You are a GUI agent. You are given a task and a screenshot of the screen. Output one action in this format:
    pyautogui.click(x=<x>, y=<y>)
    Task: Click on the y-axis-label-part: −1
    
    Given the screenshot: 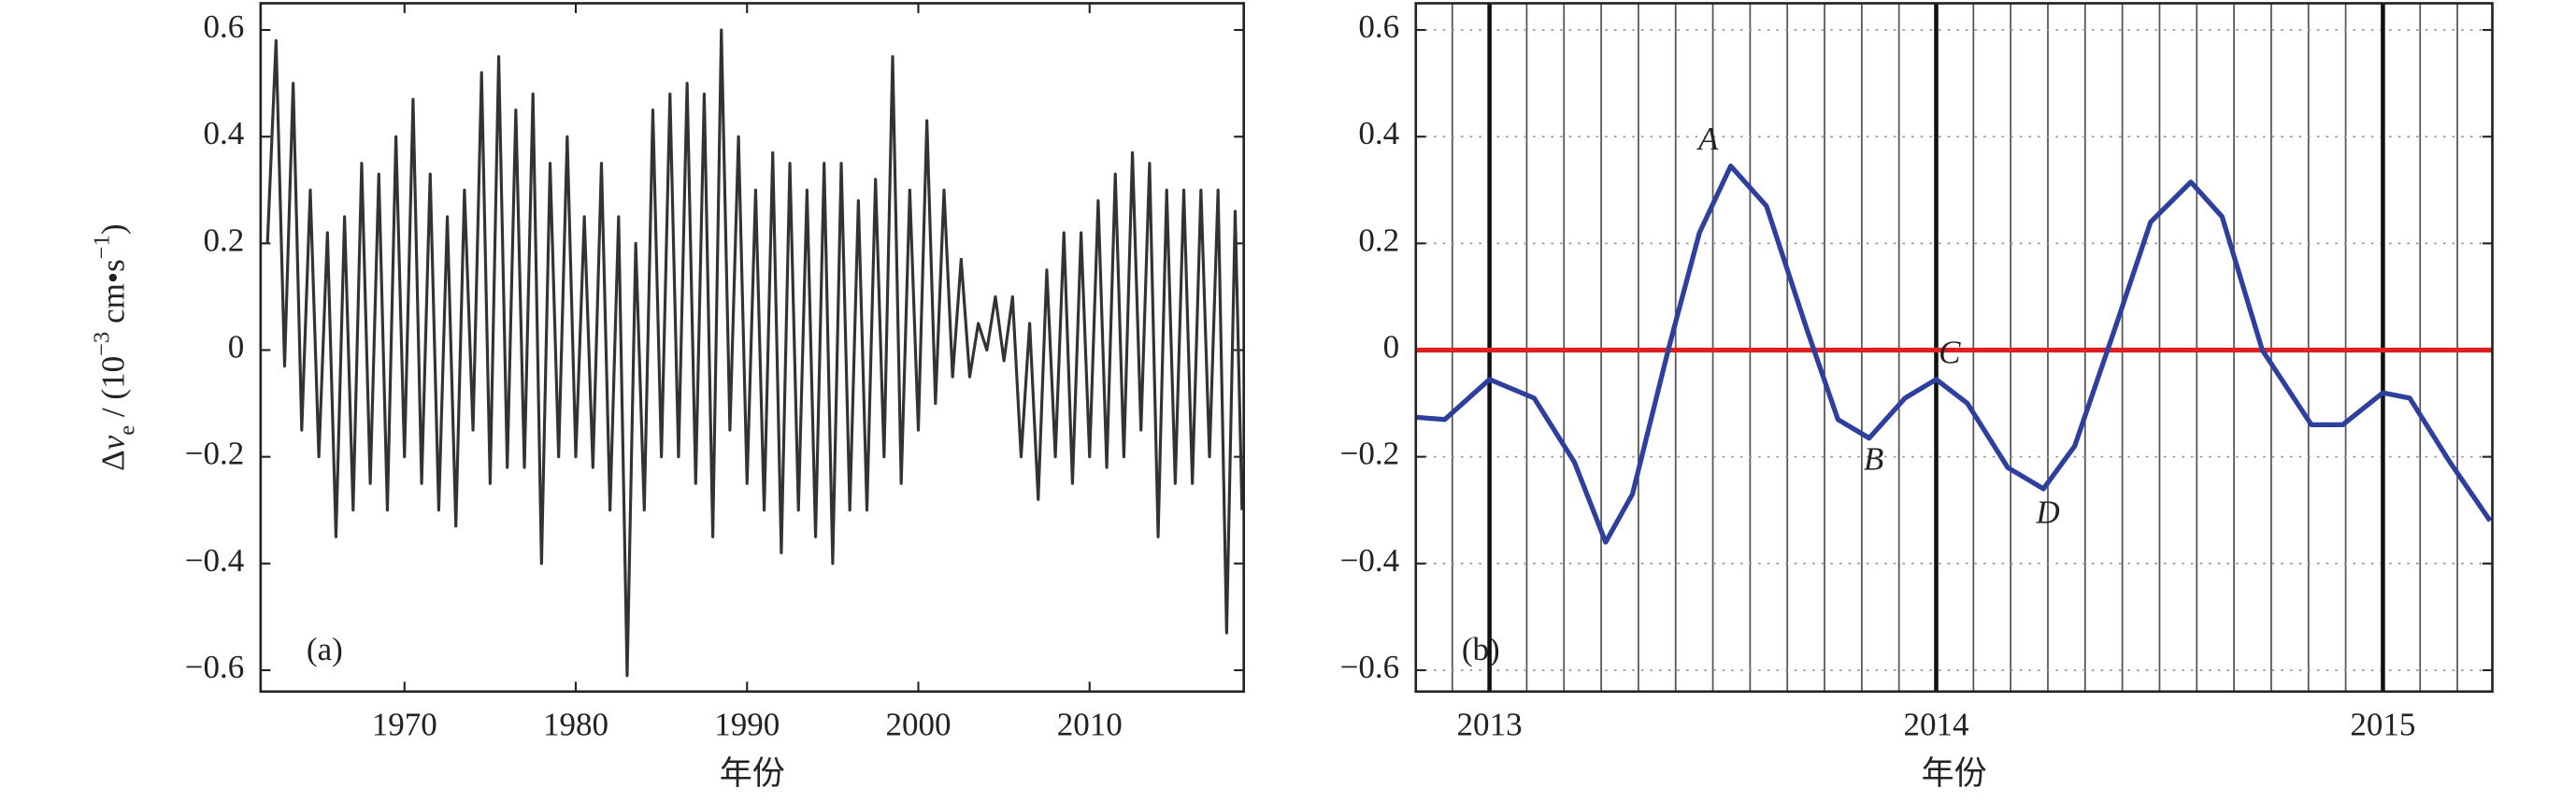 What is the action you would take?
    pyautogui.click(x=102, y=247)
    